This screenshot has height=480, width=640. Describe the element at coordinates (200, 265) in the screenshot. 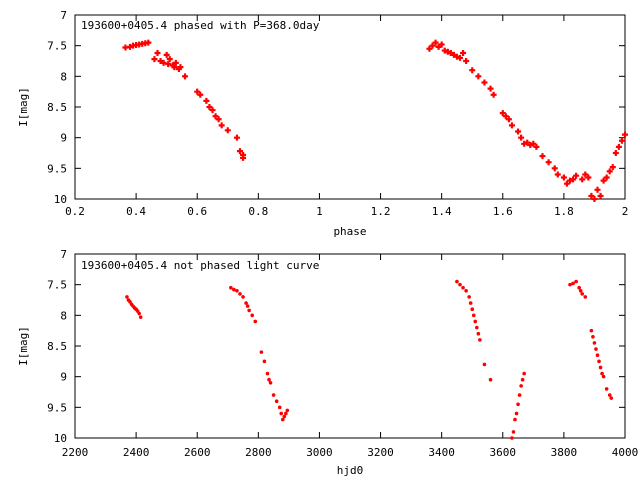

I see `raw-plot-title: 193600+0405.4 not phased light curve` at that location.